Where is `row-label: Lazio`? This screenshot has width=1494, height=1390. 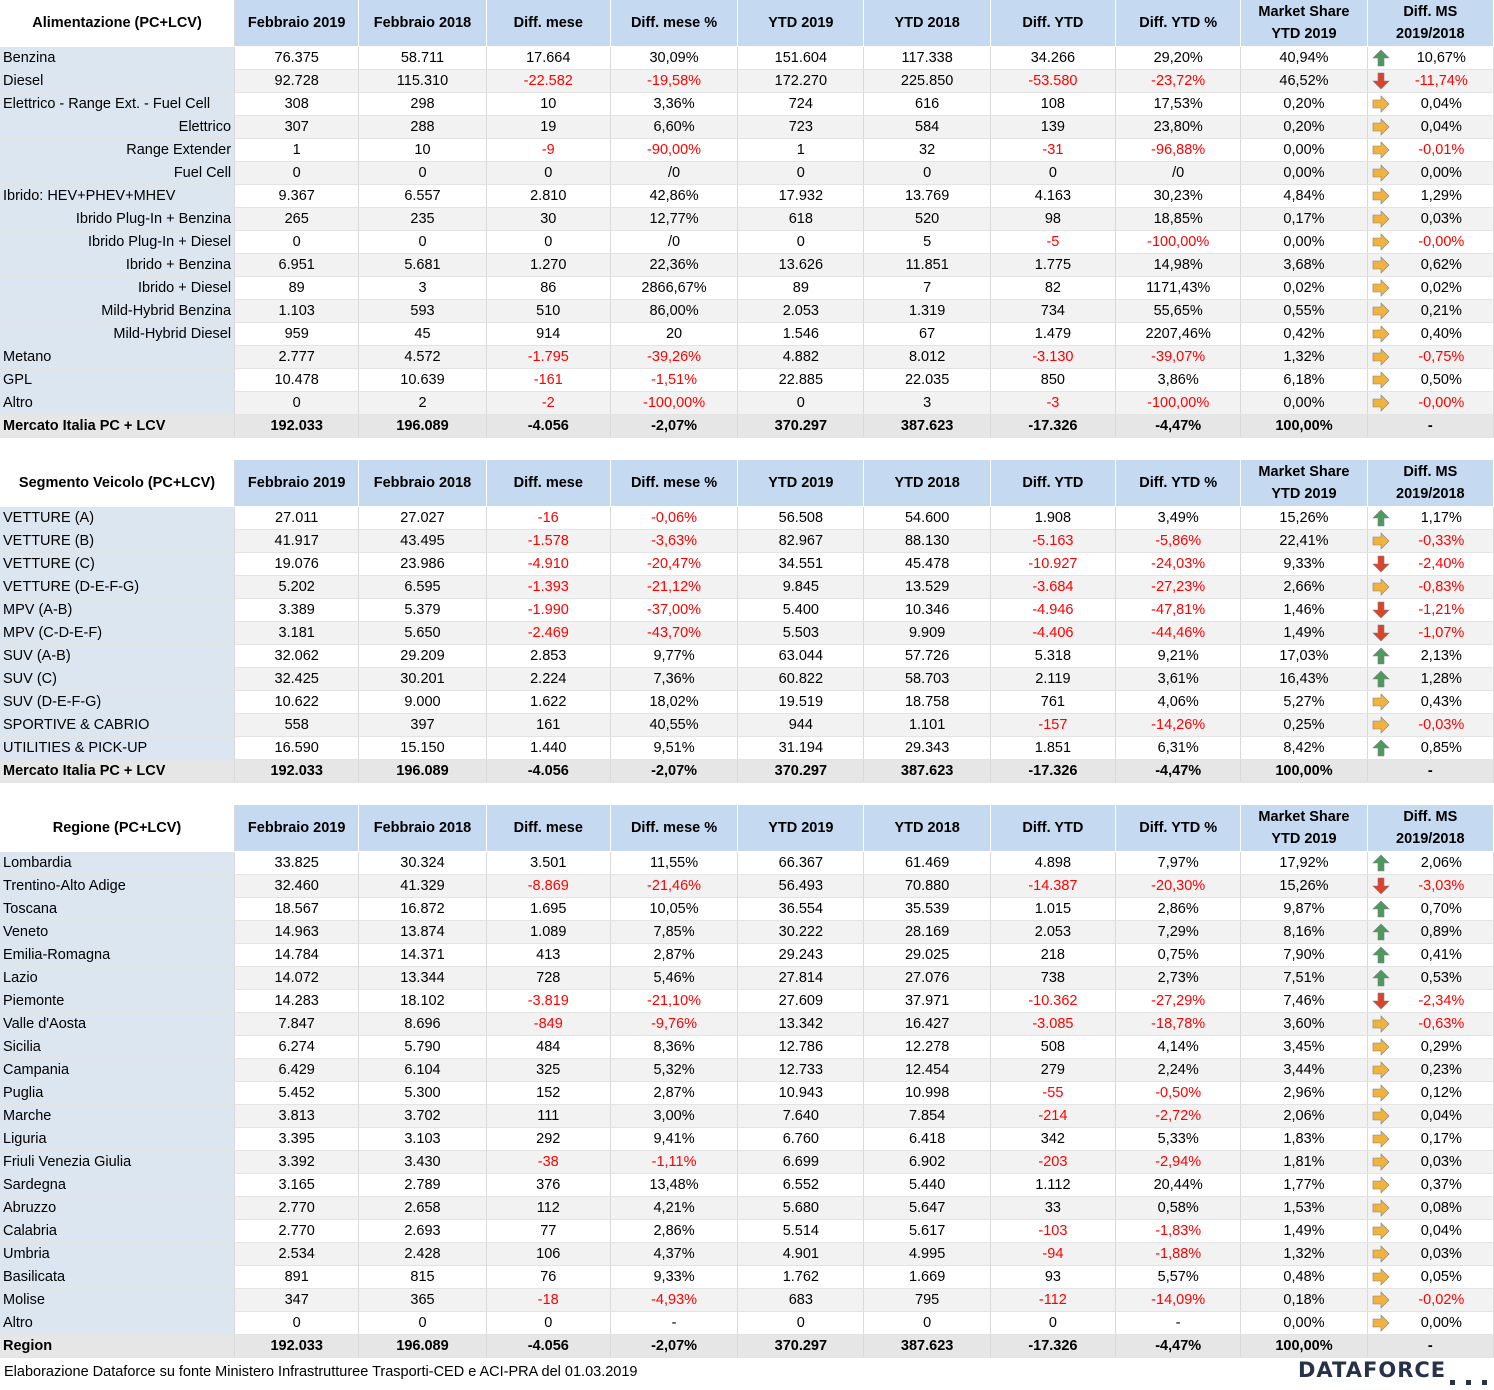 row-label: Lazio is located at coordinates (118, 978).